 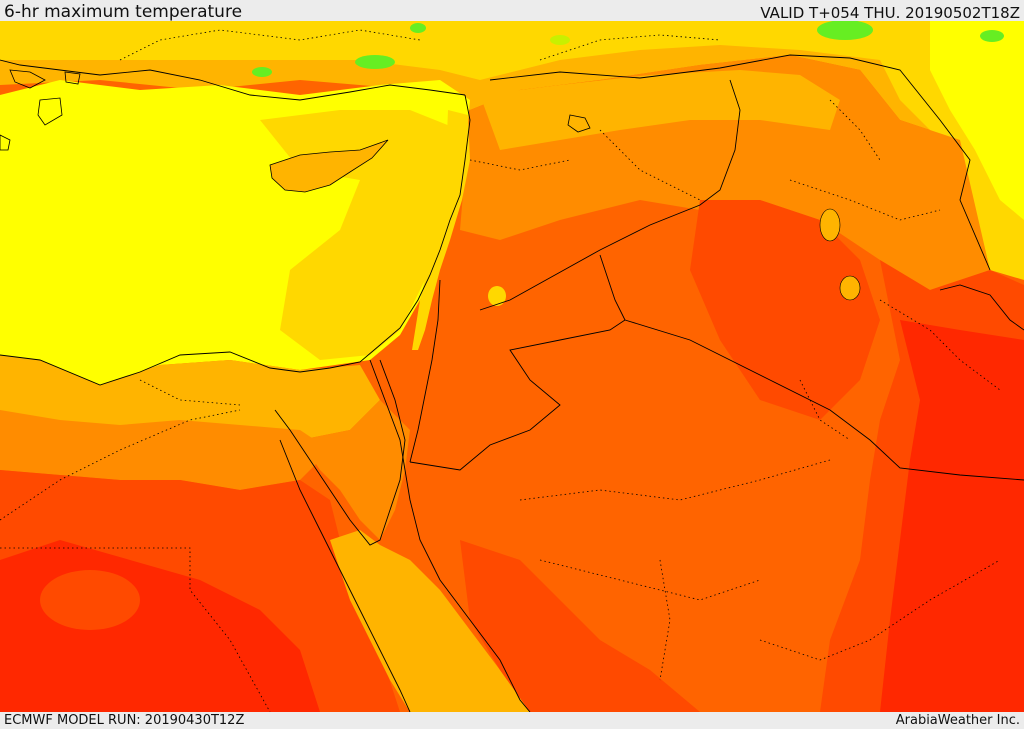 I want to click on field-red-orange-hejaz, so click(x=580, y=626).